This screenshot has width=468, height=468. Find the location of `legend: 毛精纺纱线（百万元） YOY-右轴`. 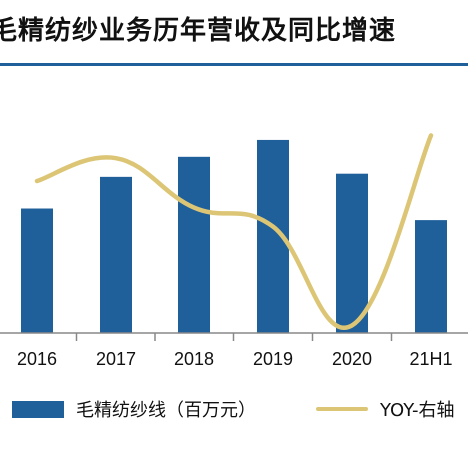

legend: 毛精纺纱线（百万元） YOY-右轴 is located at coordinates (234, 411).